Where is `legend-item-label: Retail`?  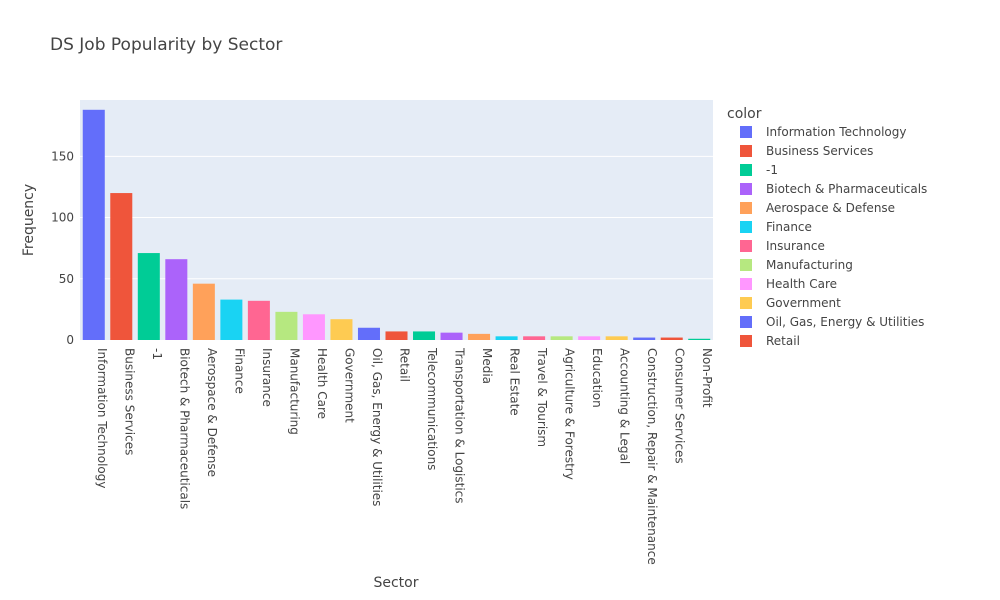 legend-item-label: Retail is located at coordinates (783, 341).